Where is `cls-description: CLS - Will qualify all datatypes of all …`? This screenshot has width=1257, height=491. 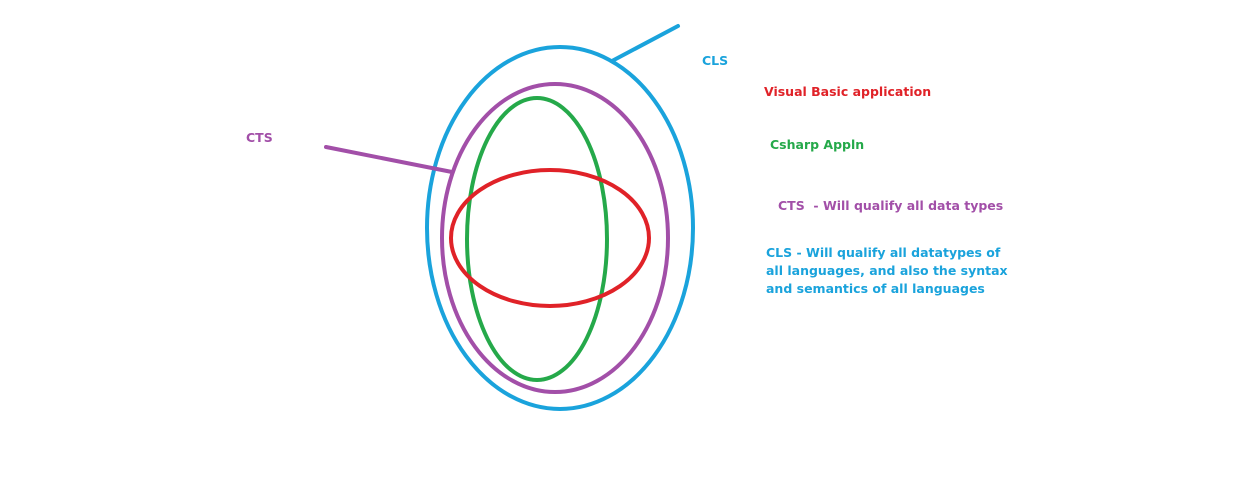 cls-description: CLS - Will qualify all datatypes of all … is located at coordinates (887, 271).